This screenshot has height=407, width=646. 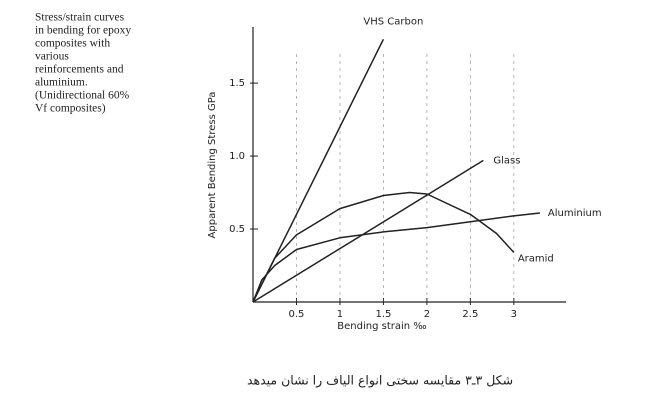 What do you see at coordinates (237, 229) in the screenshot?
I see `y-tick-label: 0.5` at bounding box center [237, 229].